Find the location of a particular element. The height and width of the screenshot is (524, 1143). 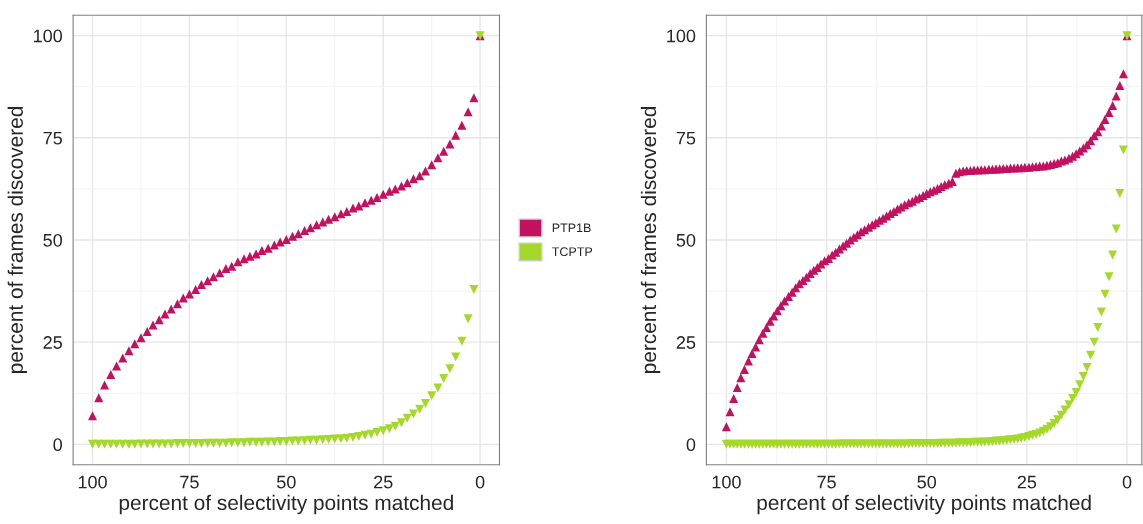

legend-label: PTP1B is located at coordinates (571, 228).